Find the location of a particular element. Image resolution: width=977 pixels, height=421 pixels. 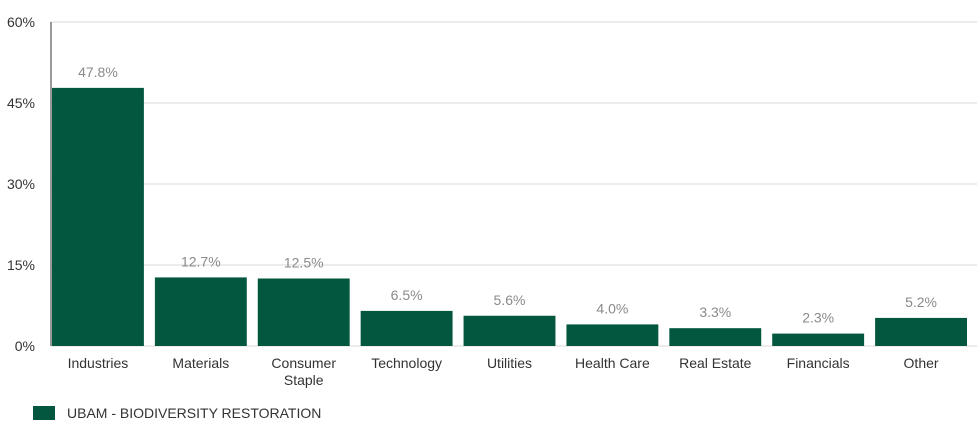

category-label: Technology is located at coordinates (406, 363).